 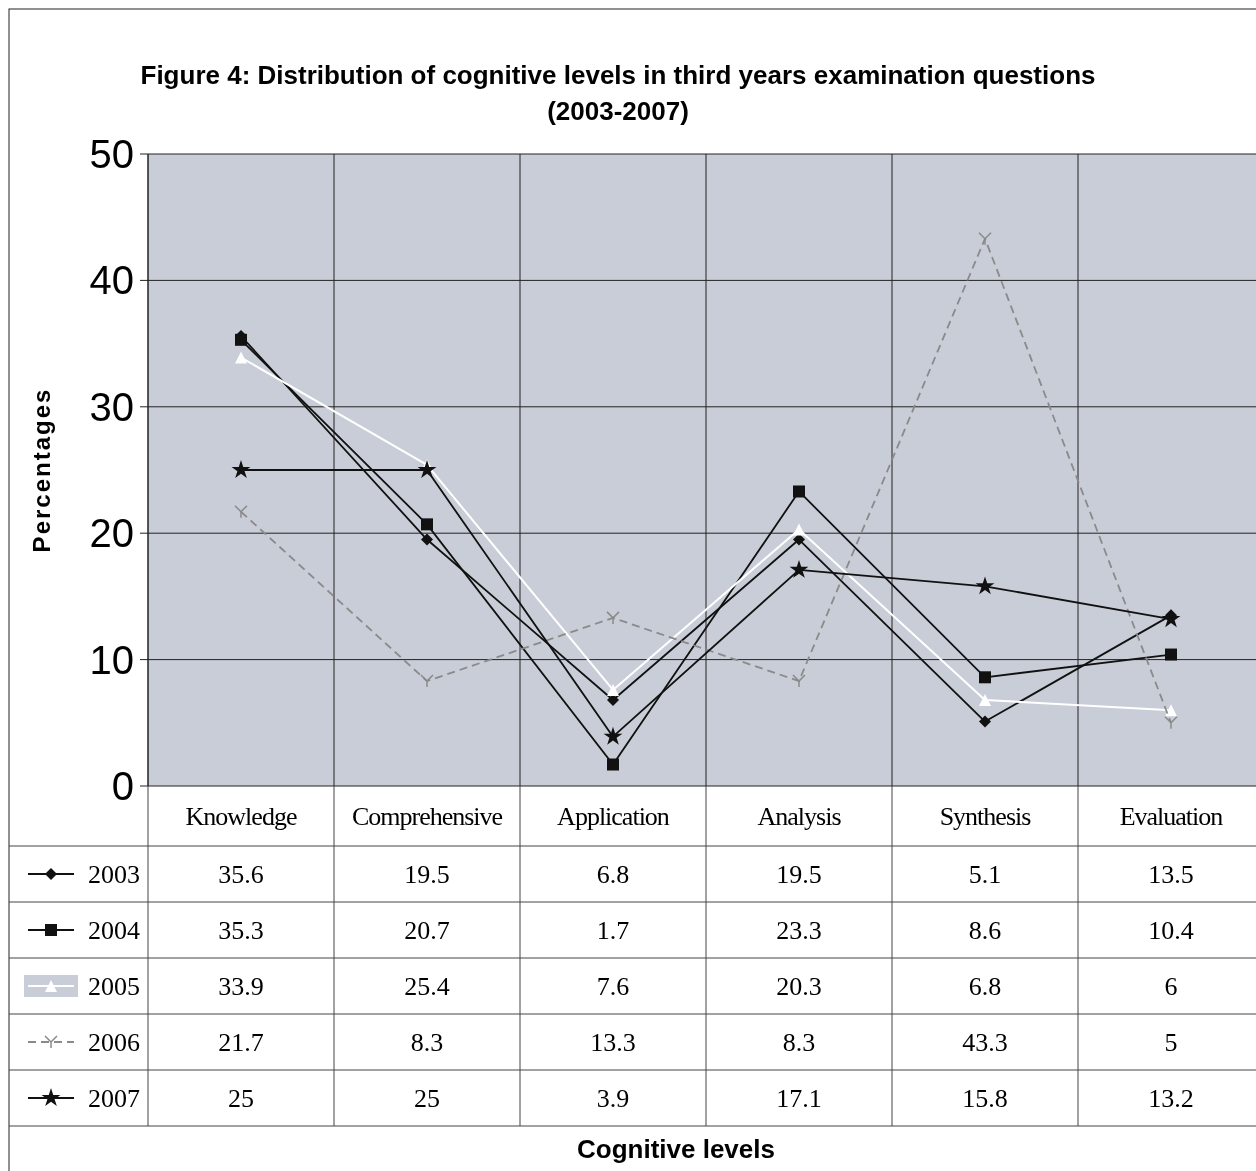 I want to click on legend-label: 2006, so click(x=114, y=1043).